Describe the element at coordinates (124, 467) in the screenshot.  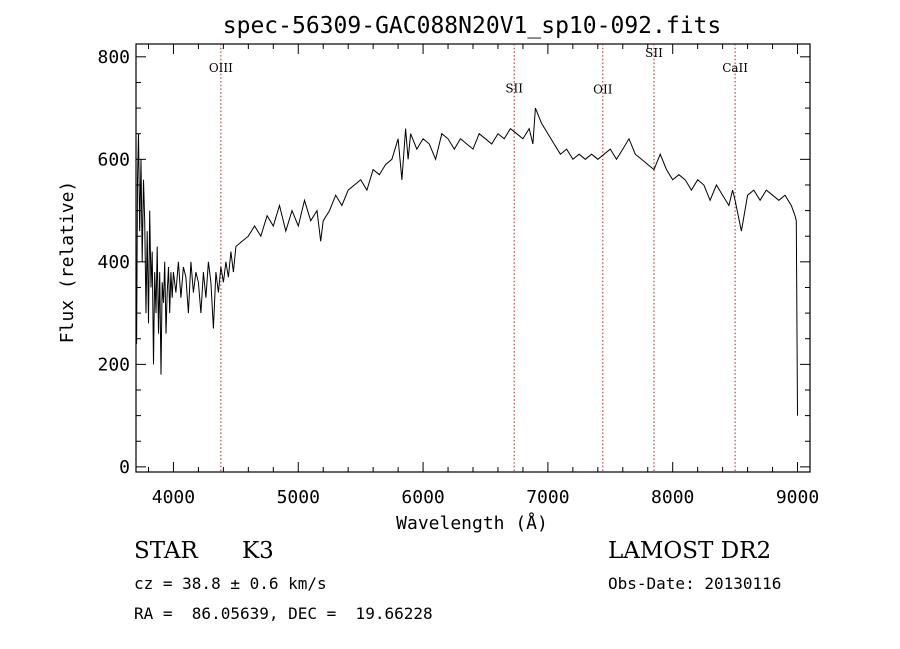
I see `y-tick-label: 0` at that location.